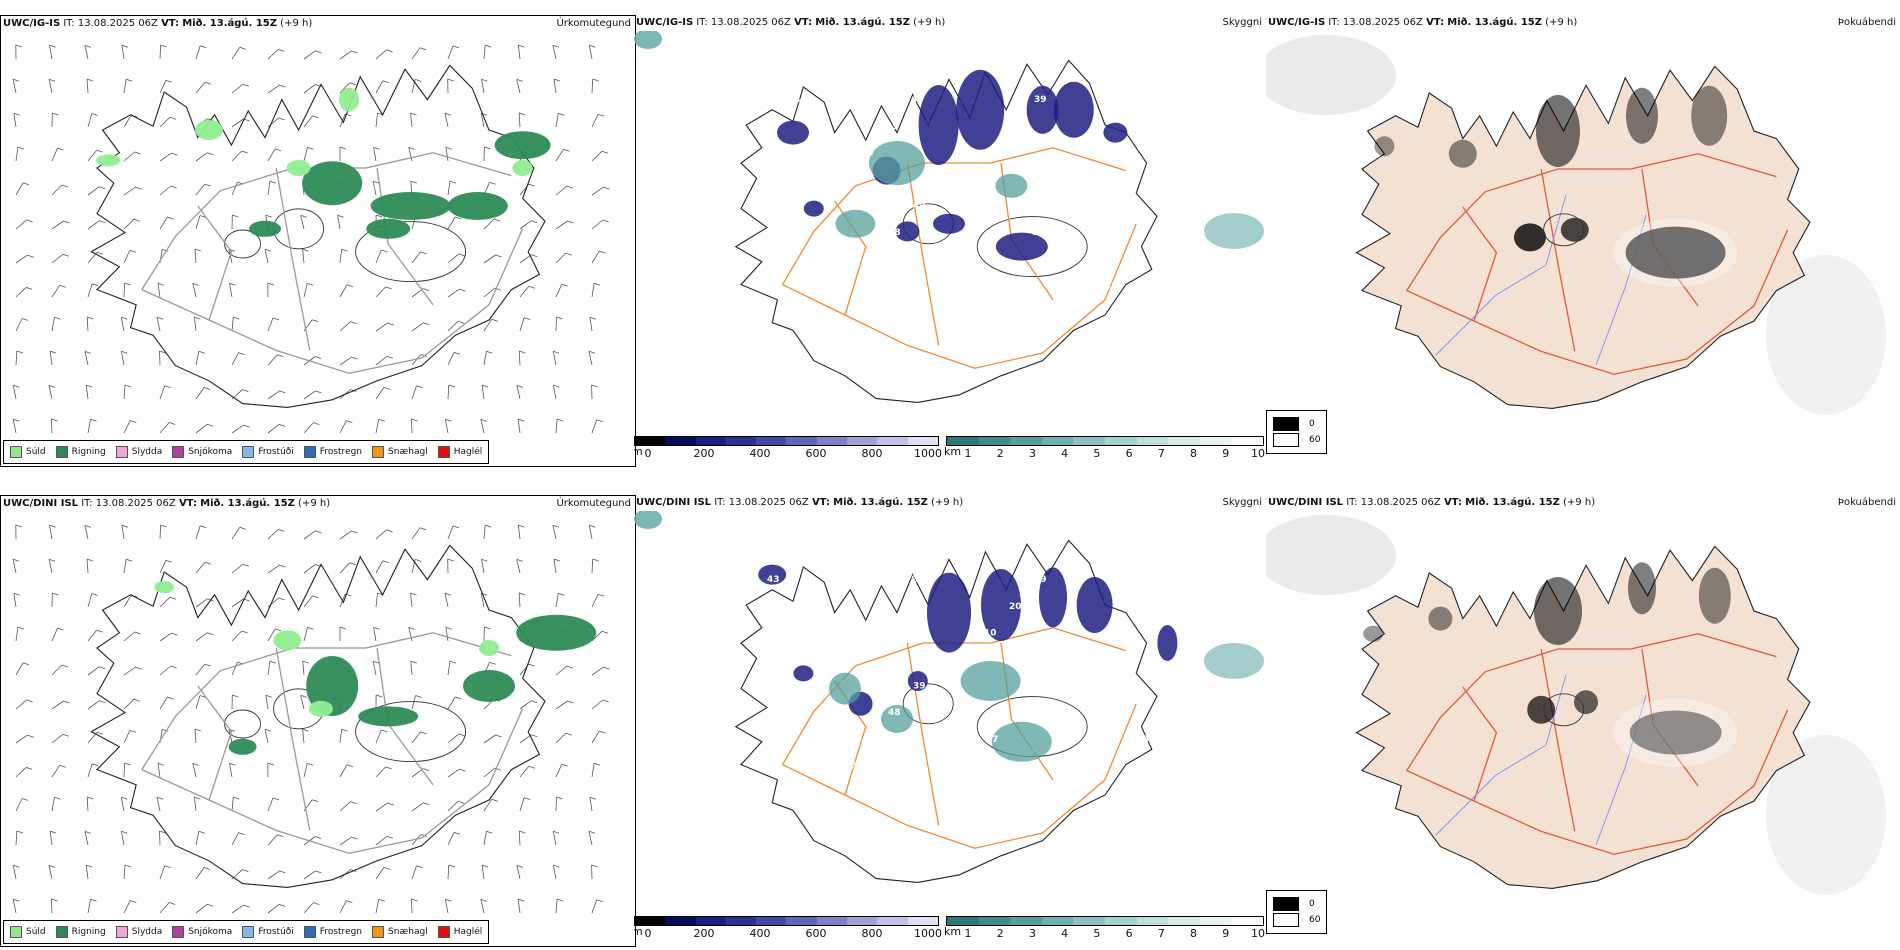 The width and height of the screenshot is (1900, 950). I want to click on precip-map, so click(311, 239).